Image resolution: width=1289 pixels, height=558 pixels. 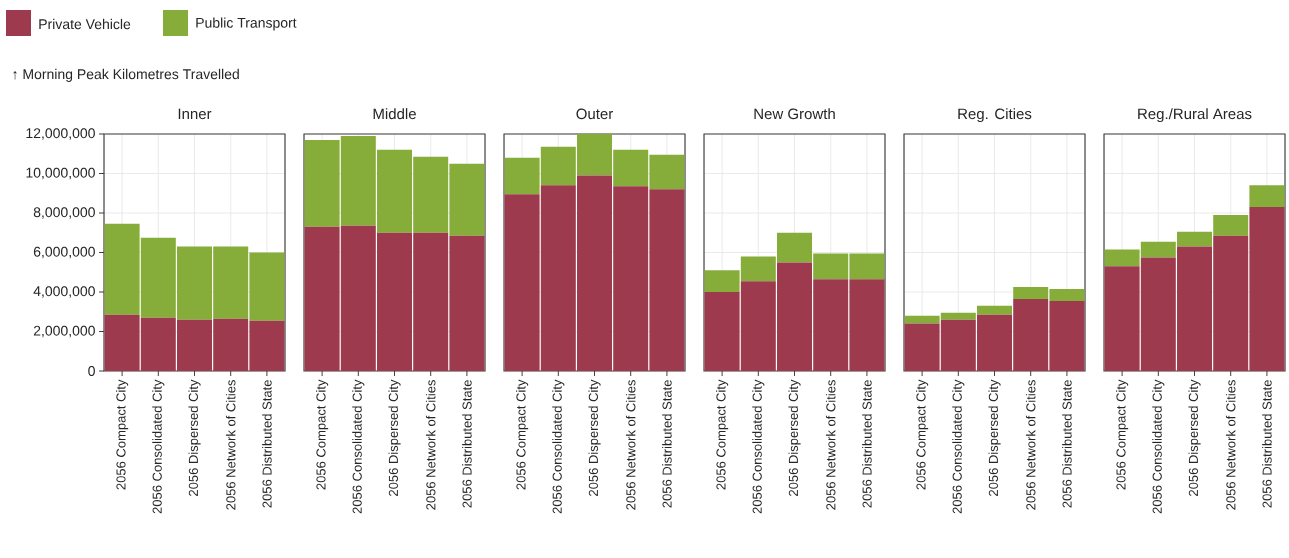 What do you see at coordinates (85, 24) in the screenshot?
I see `legend-label: Private Vehicle` at bounding box center [85, 24].